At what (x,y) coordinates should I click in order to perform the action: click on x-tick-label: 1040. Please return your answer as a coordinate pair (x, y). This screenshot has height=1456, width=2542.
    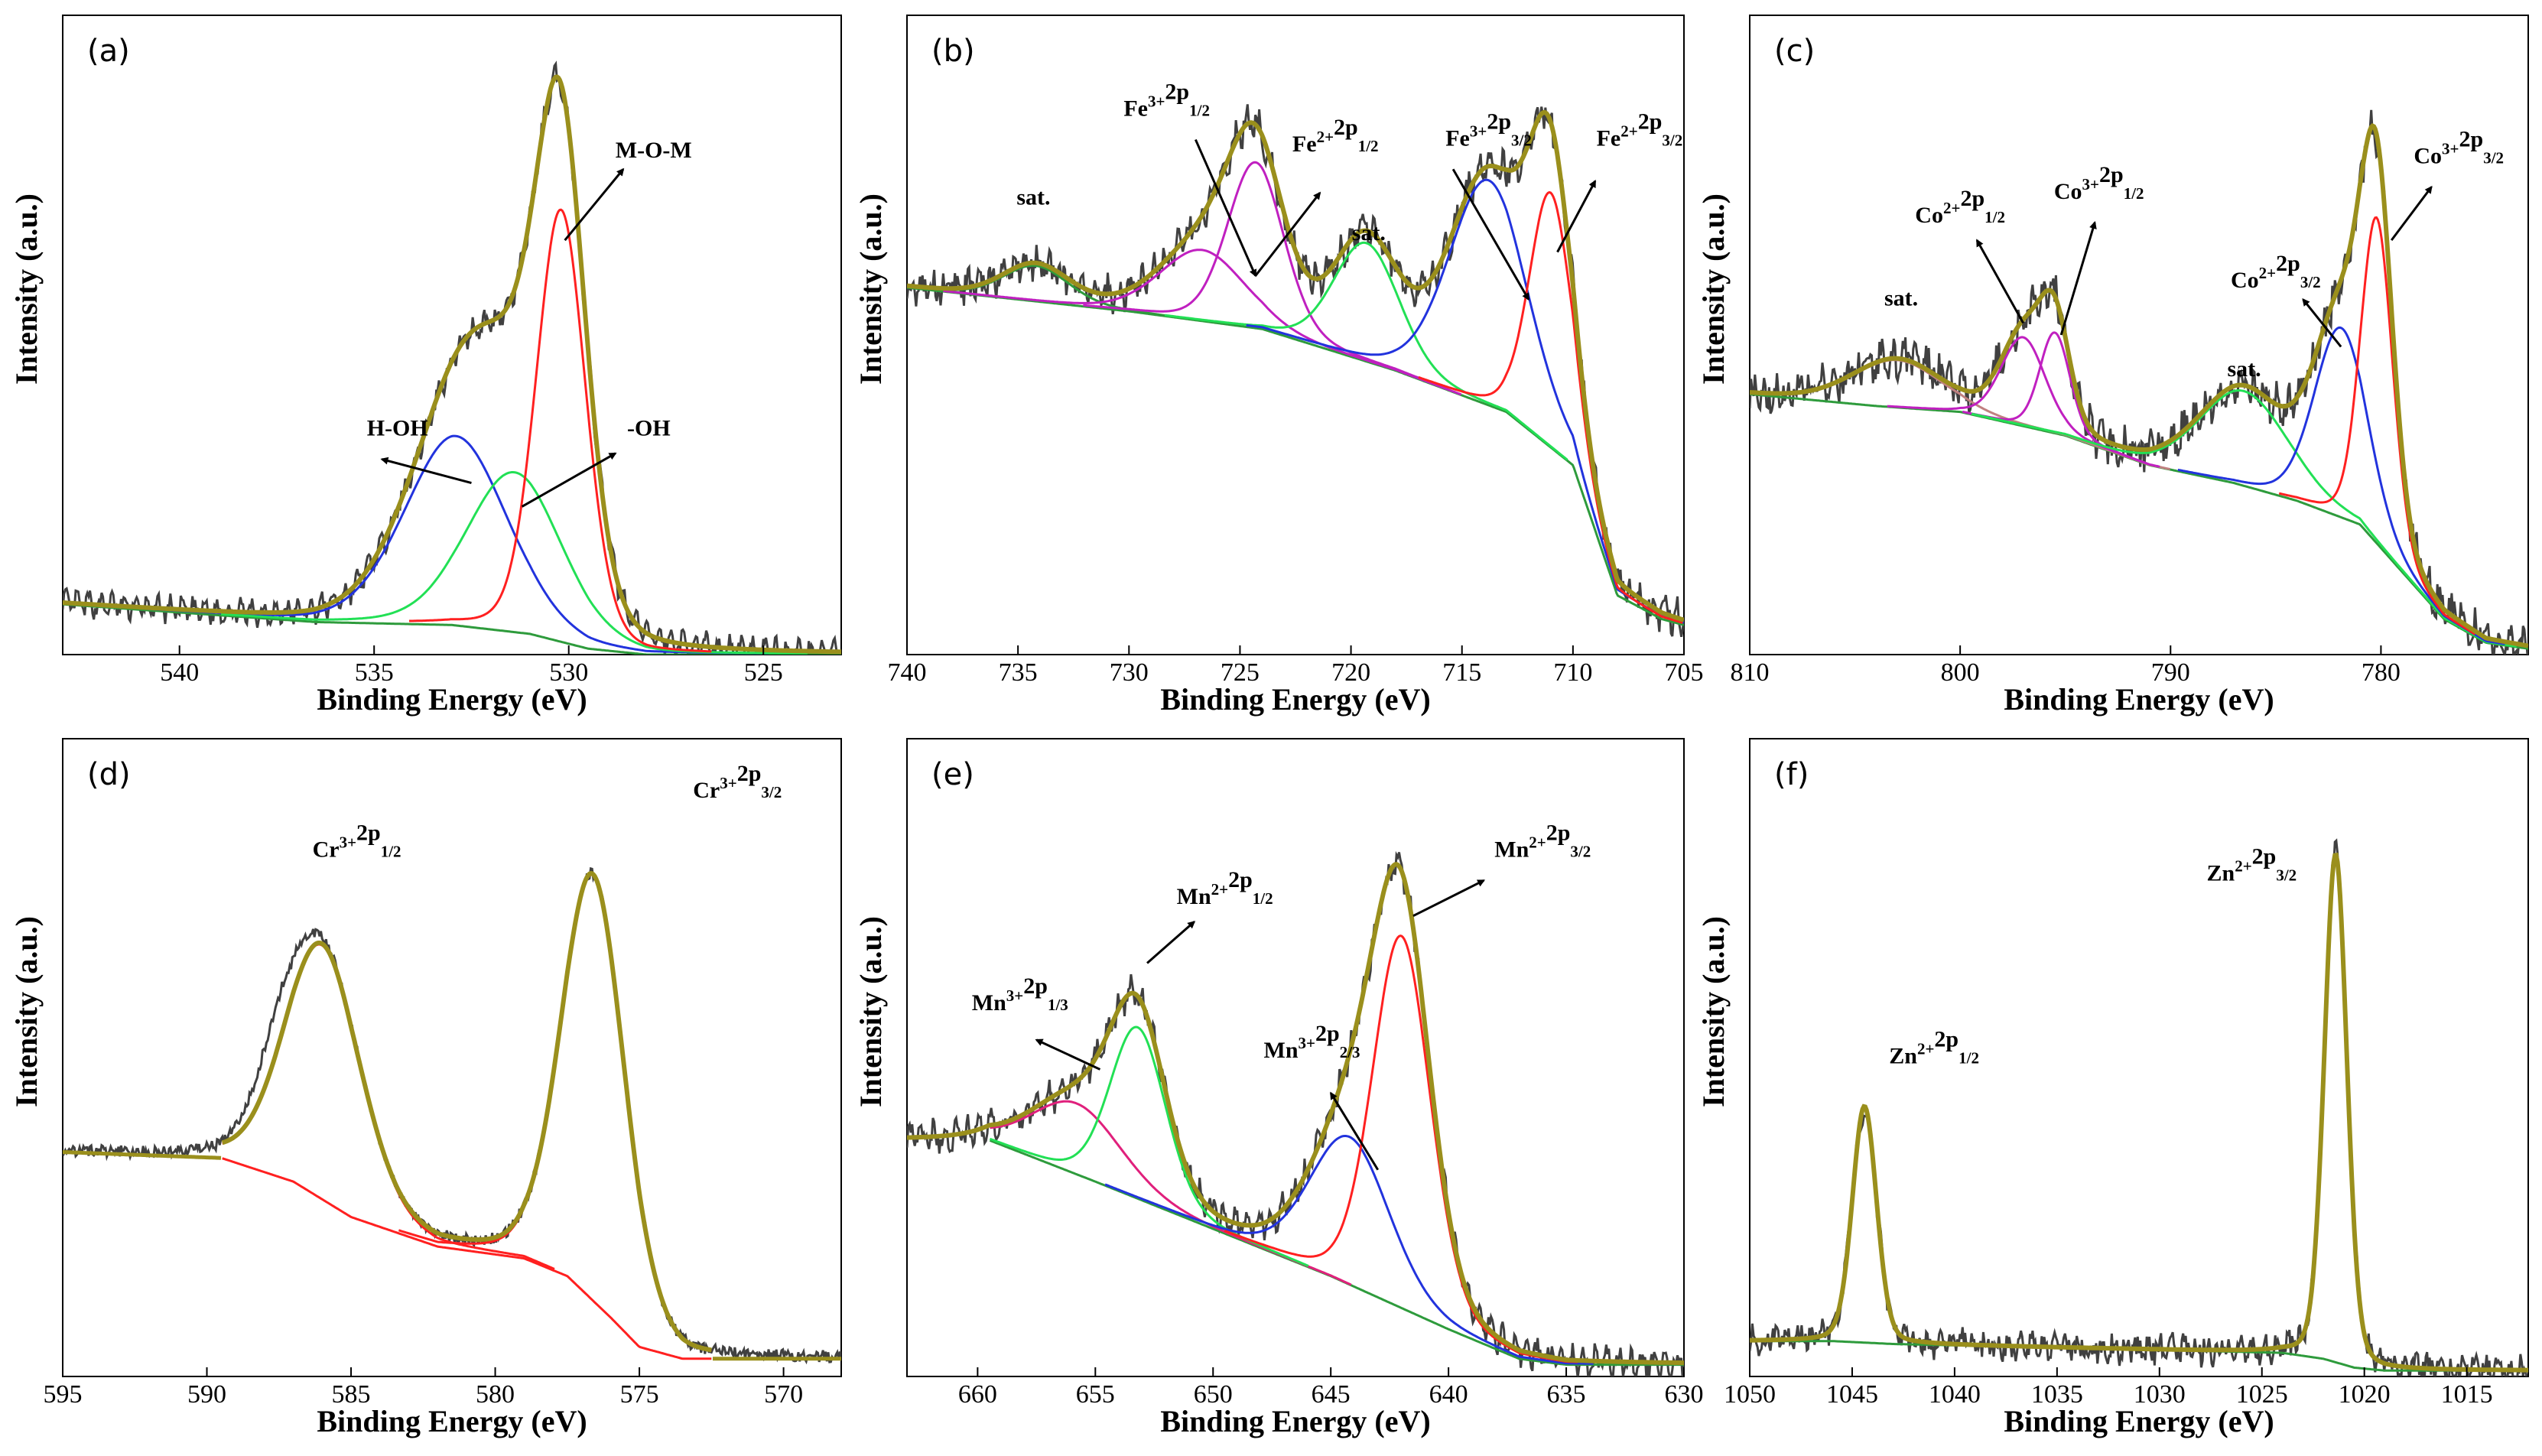
    Looking at the image, I should click on (1955, 1394).